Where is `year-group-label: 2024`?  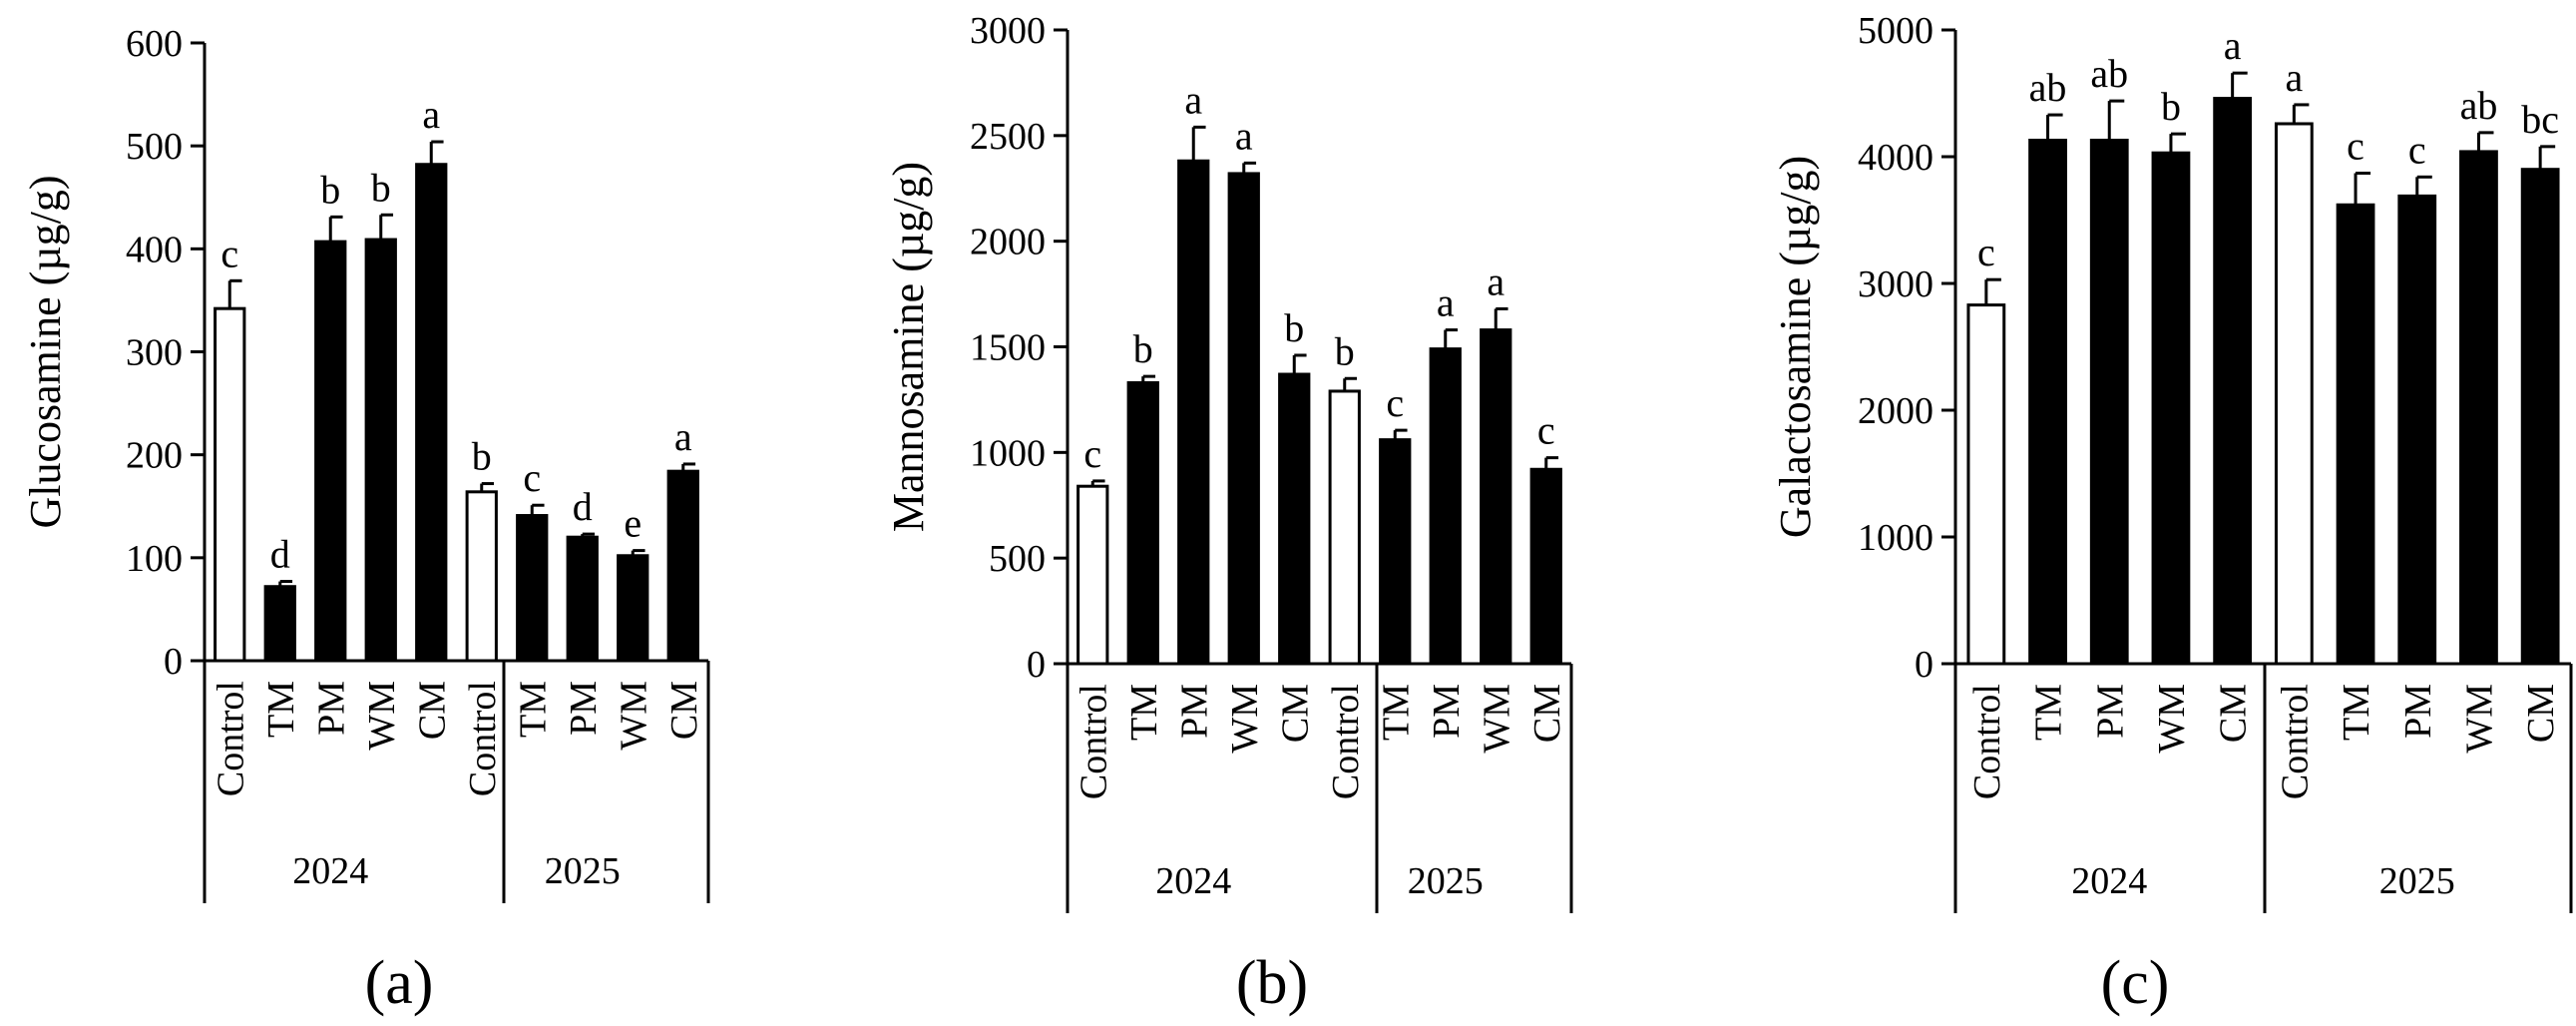
year-group-label: 2024 is located at coordinates (330, 871).